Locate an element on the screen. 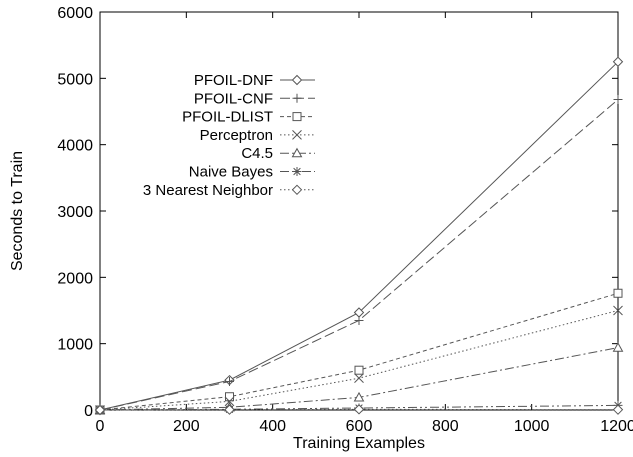 The height and width of the screenshot is (457, 633). legend-label: Perceptron is located at coordinates (236, 135).